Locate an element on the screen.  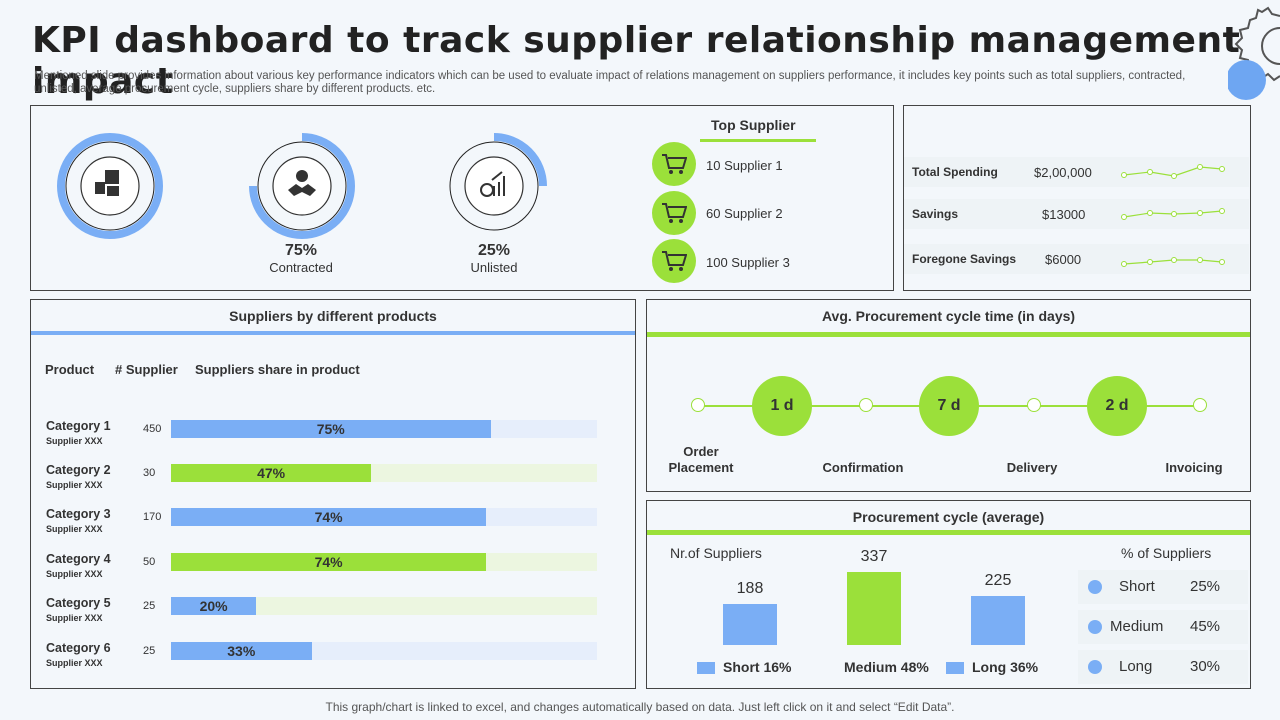
cycle-node-3: 2 d is located at coordinates (1117, 406).